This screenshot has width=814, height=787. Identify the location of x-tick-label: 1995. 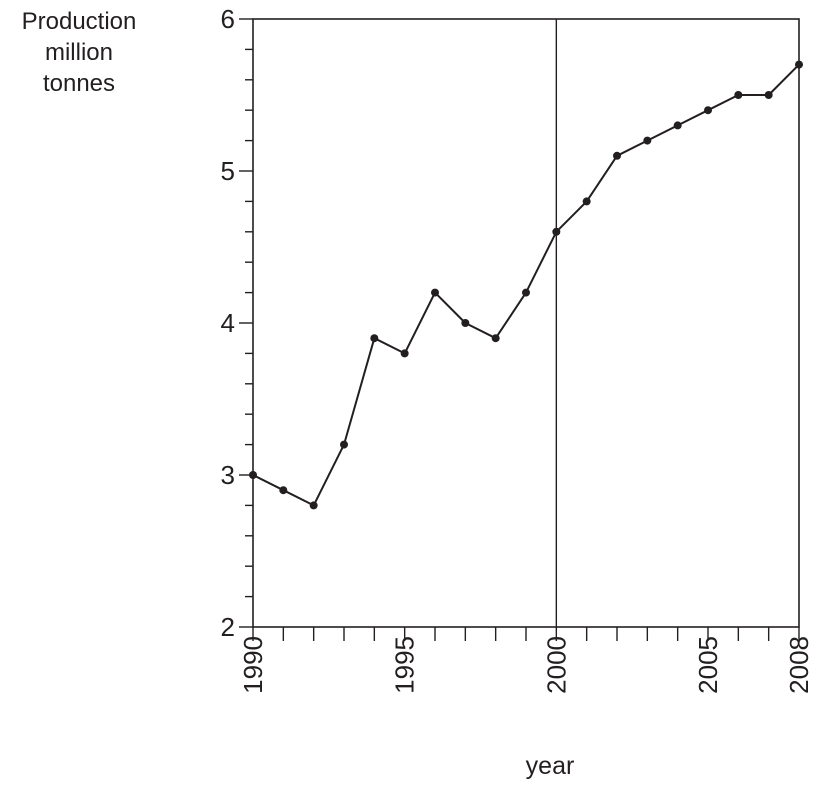
(405, 665).